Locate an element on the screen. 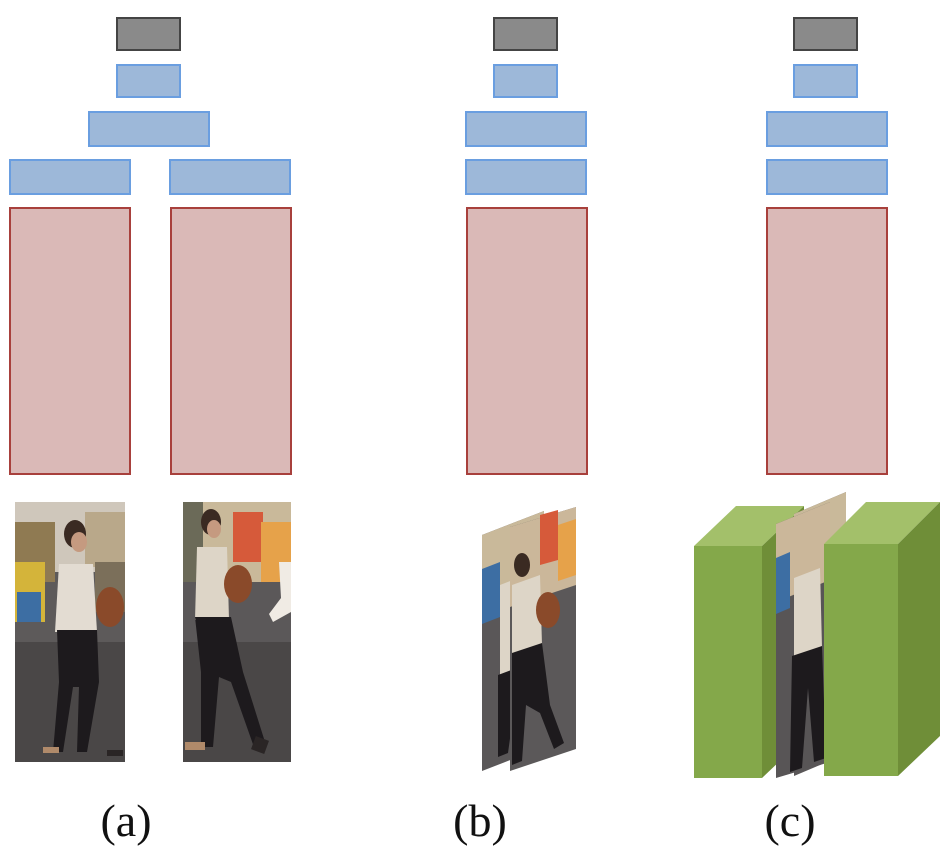 The width and height of the screenshot is (948, 857). b-cnn-block is located at coordinates (527, 341).